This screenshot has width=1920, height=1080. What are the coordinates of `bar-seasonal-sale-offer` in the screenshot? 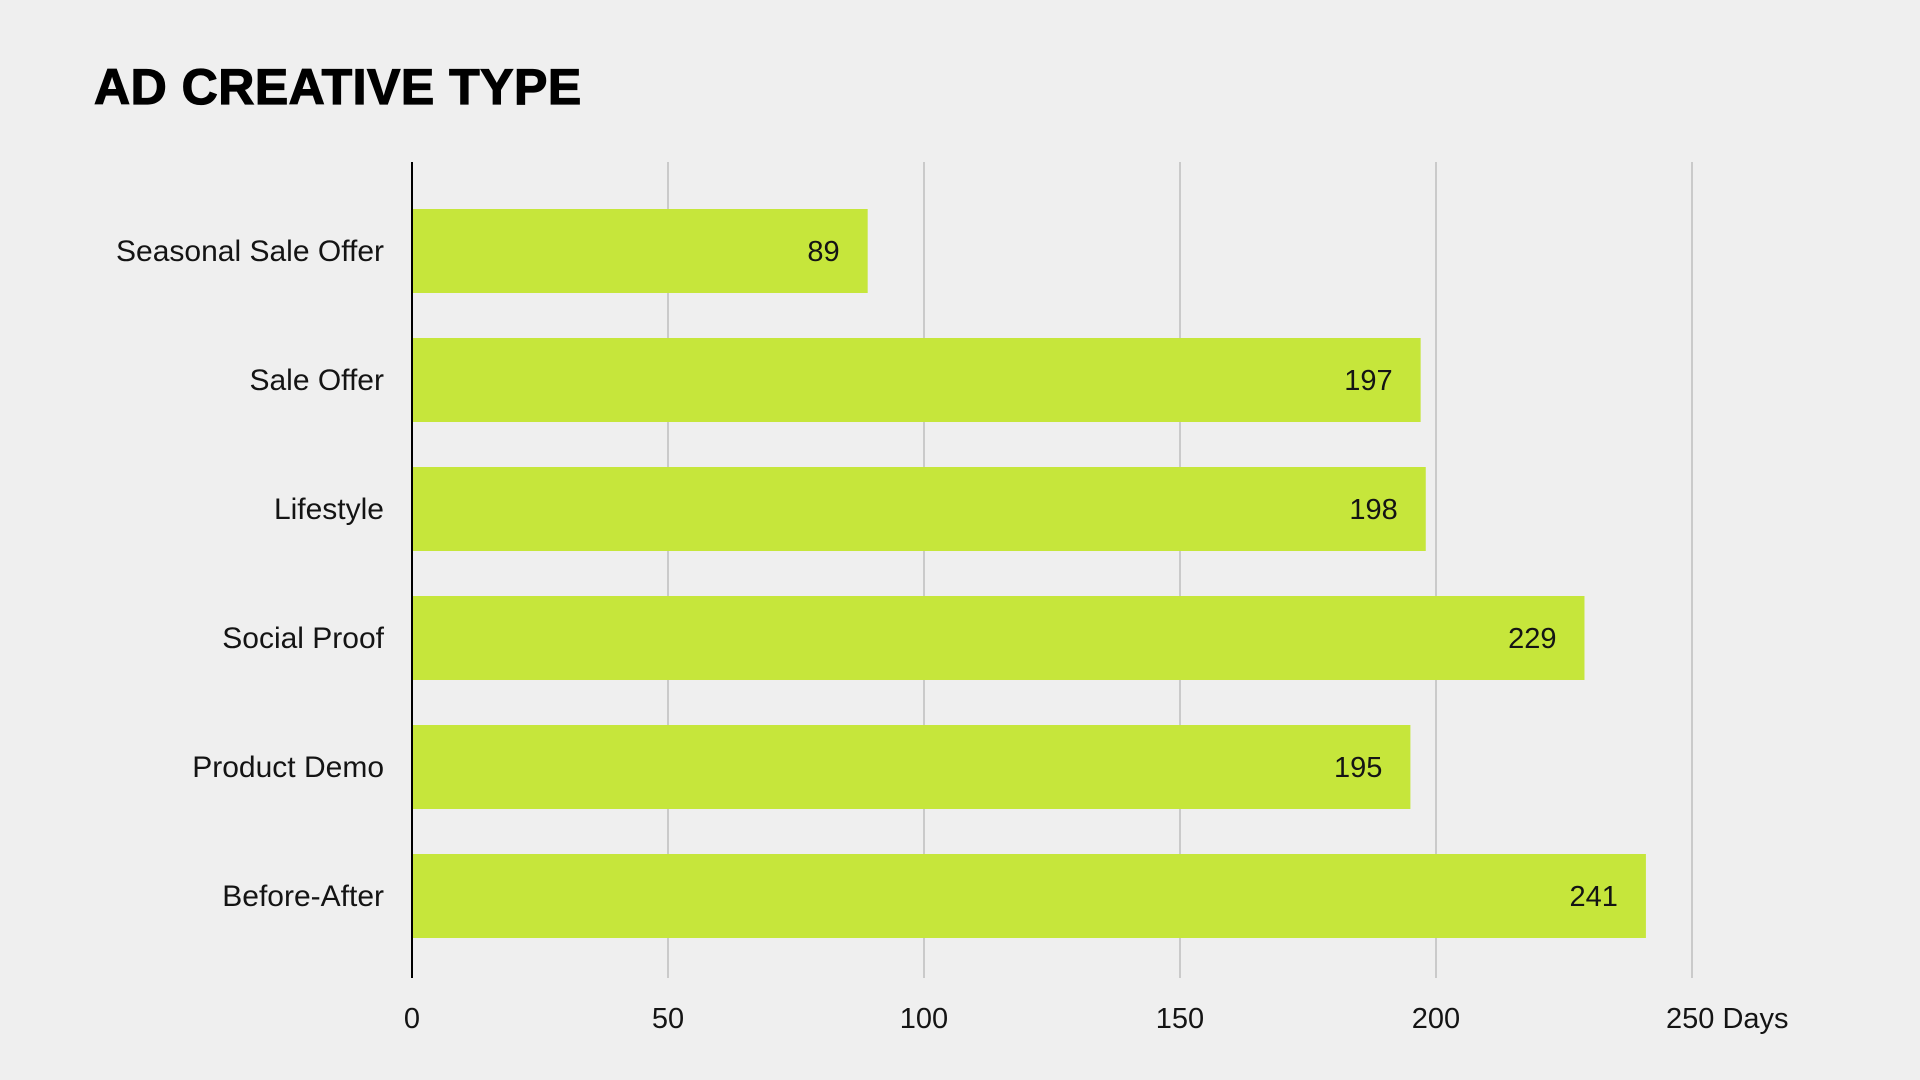 It's located at (640, 251).